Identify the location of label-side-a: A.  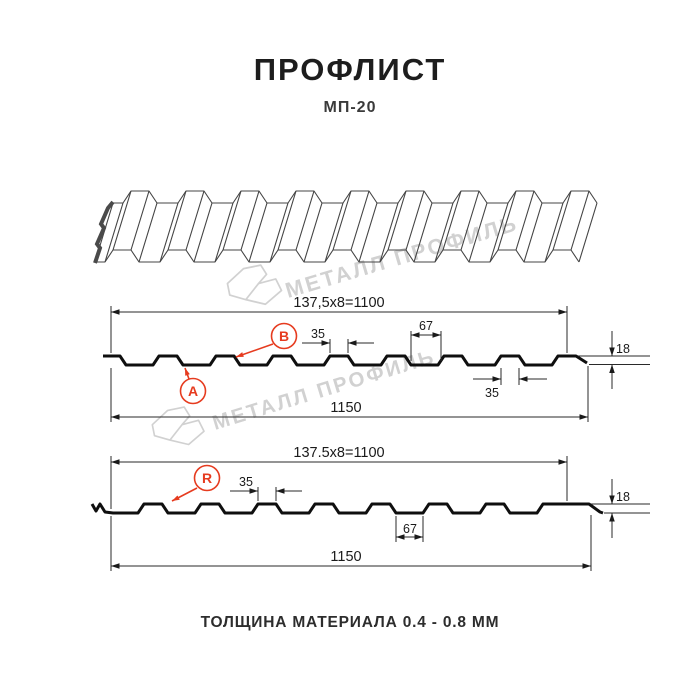
(193, 386).